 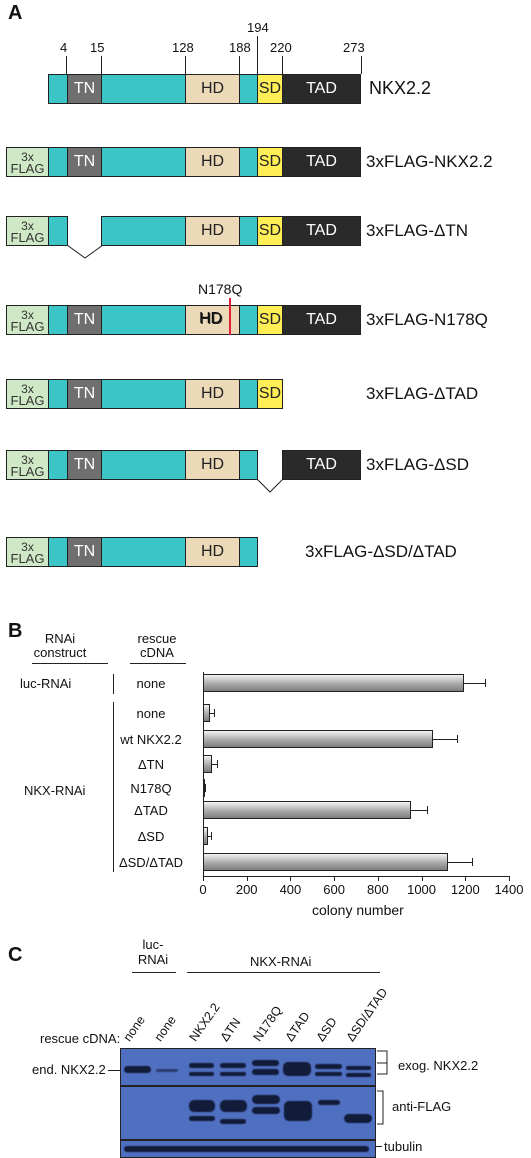 What do you see at coordinates (422, 393) in the screenshot?
I see `construct-label: 3xFLAG-ΔTAD` at bounding box center [422, 393].